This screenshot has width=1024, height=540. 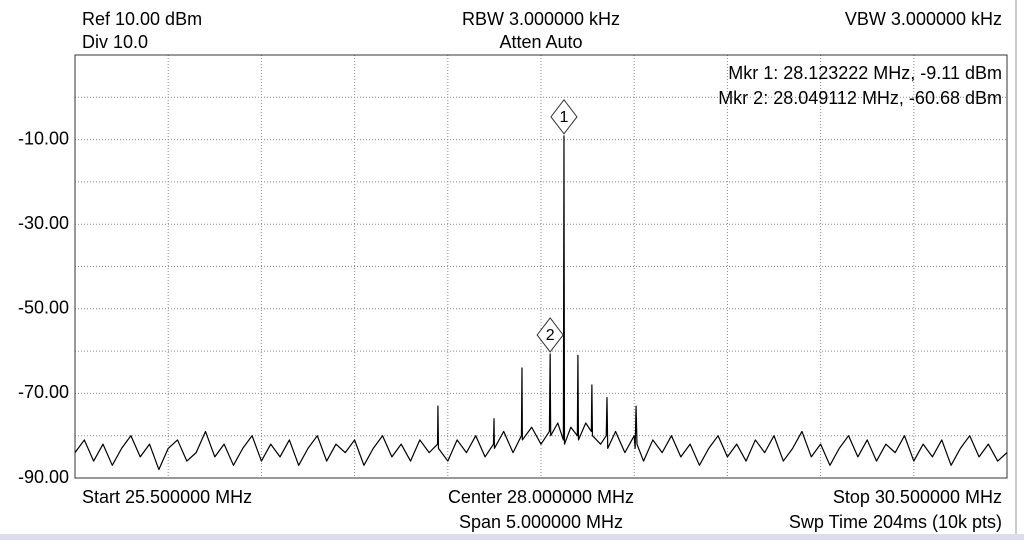 What do you see at coordinates (142, 19) in the screenshot?
I see `ref-level: Ref 10.00 dBm` at bounding box center [142, 19].